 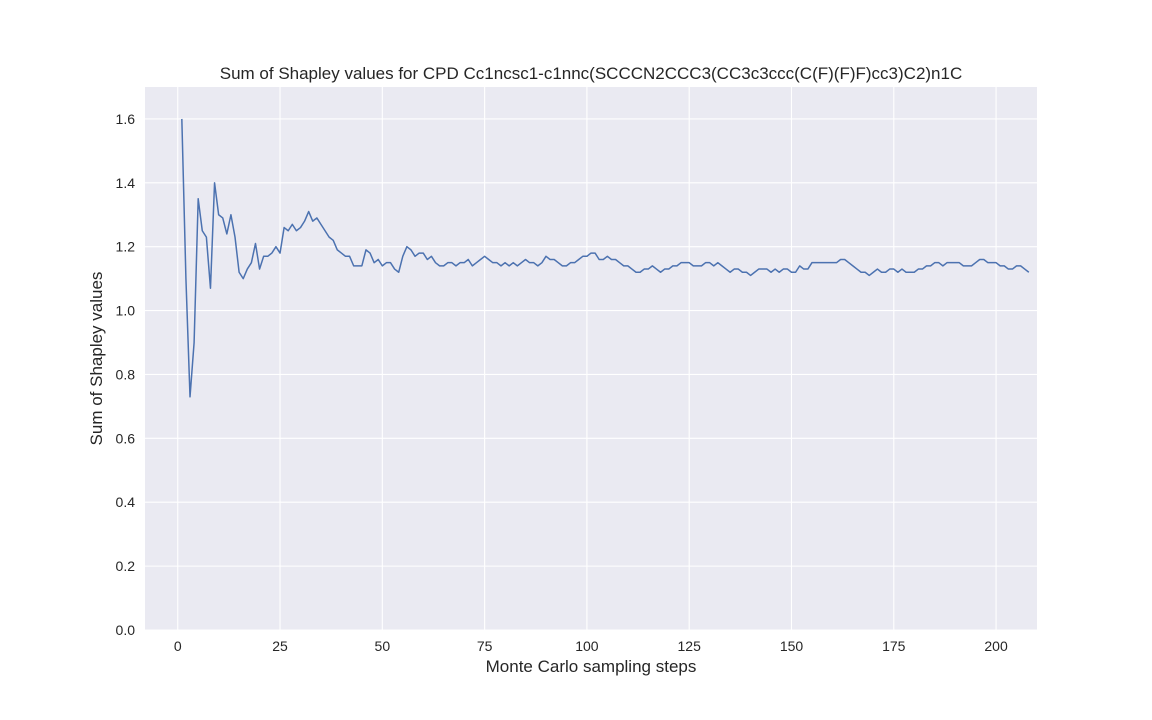 What do you see at coordinates (96, 359) in the screenshot?
I see `y-axis-label: Sum of Shapley values` at bounding box center [96, 359].